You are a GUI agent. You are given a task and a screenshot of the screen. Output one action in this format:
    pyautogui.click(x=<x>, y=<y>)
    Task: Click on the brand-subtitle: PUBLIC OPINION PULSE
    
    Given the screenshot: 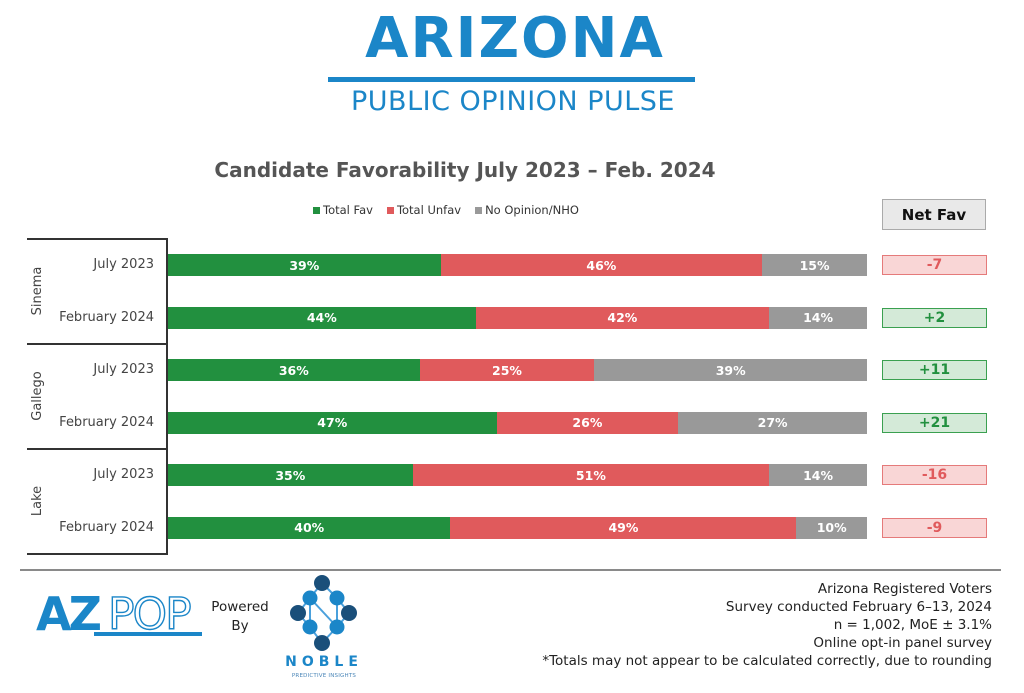 What is the action you would take?
    pyautogui.click(x=513, y=101)
    